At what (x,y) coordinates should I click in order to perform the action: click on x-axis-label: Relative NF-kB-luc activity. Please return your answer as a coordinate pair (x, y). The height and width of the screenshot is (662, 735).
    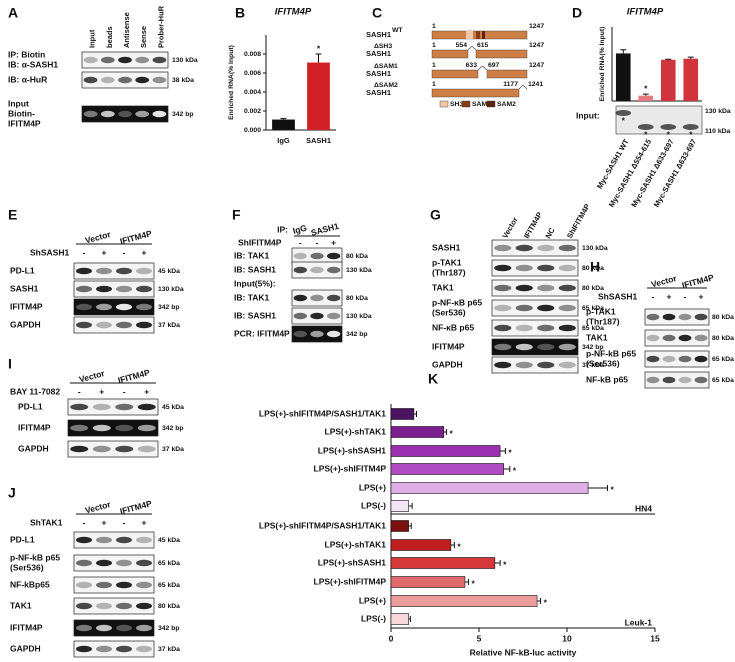
    Looking at the image, I should click on (523, 652).